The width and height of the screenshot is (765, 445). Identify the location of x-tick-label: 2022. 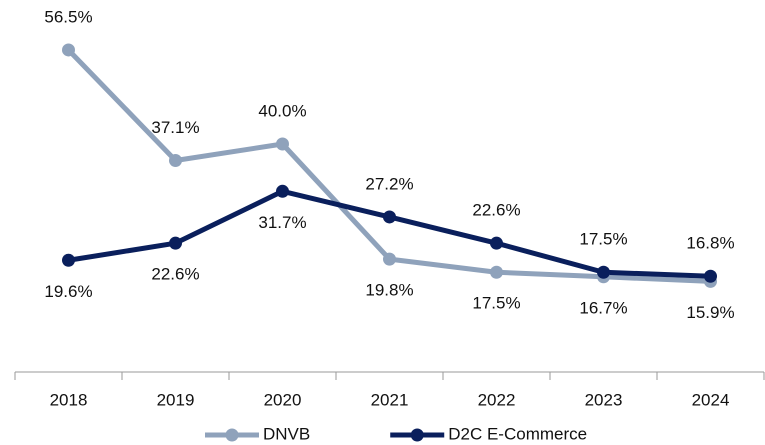
(497, 399).